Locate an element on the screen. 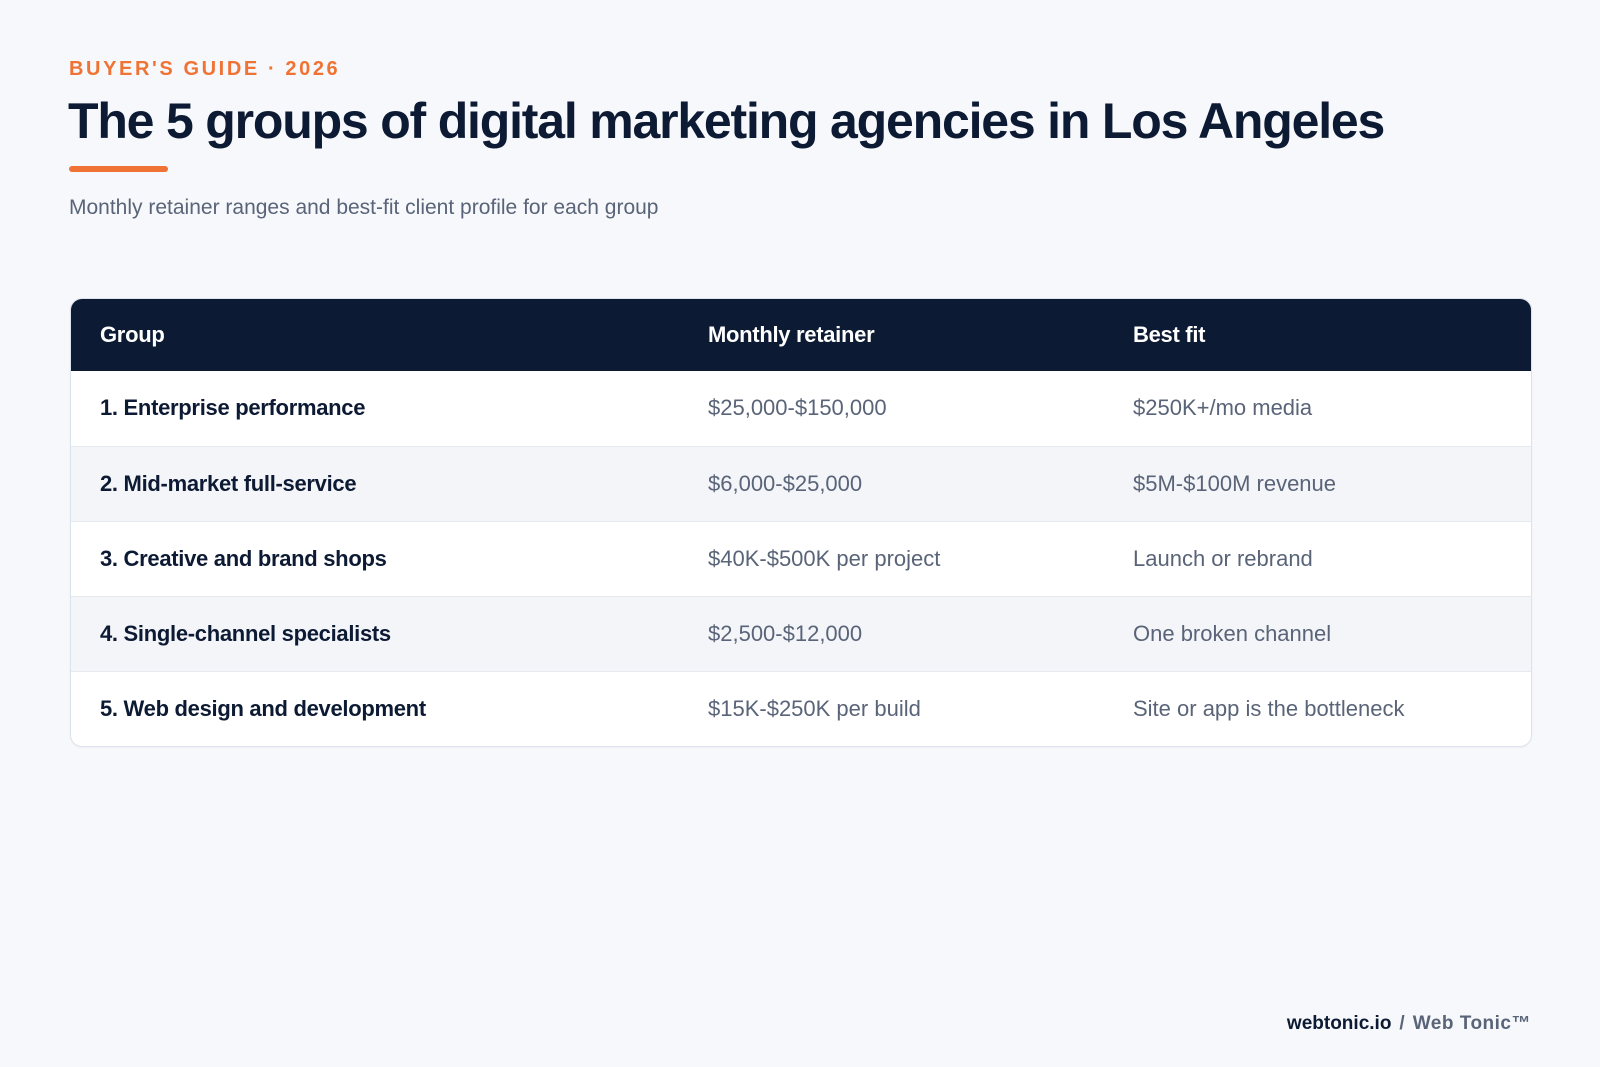 This screenshot has height=1067, width=1600. retainer-cell: $15K-$250K per build is located at coordinates (814, 708).